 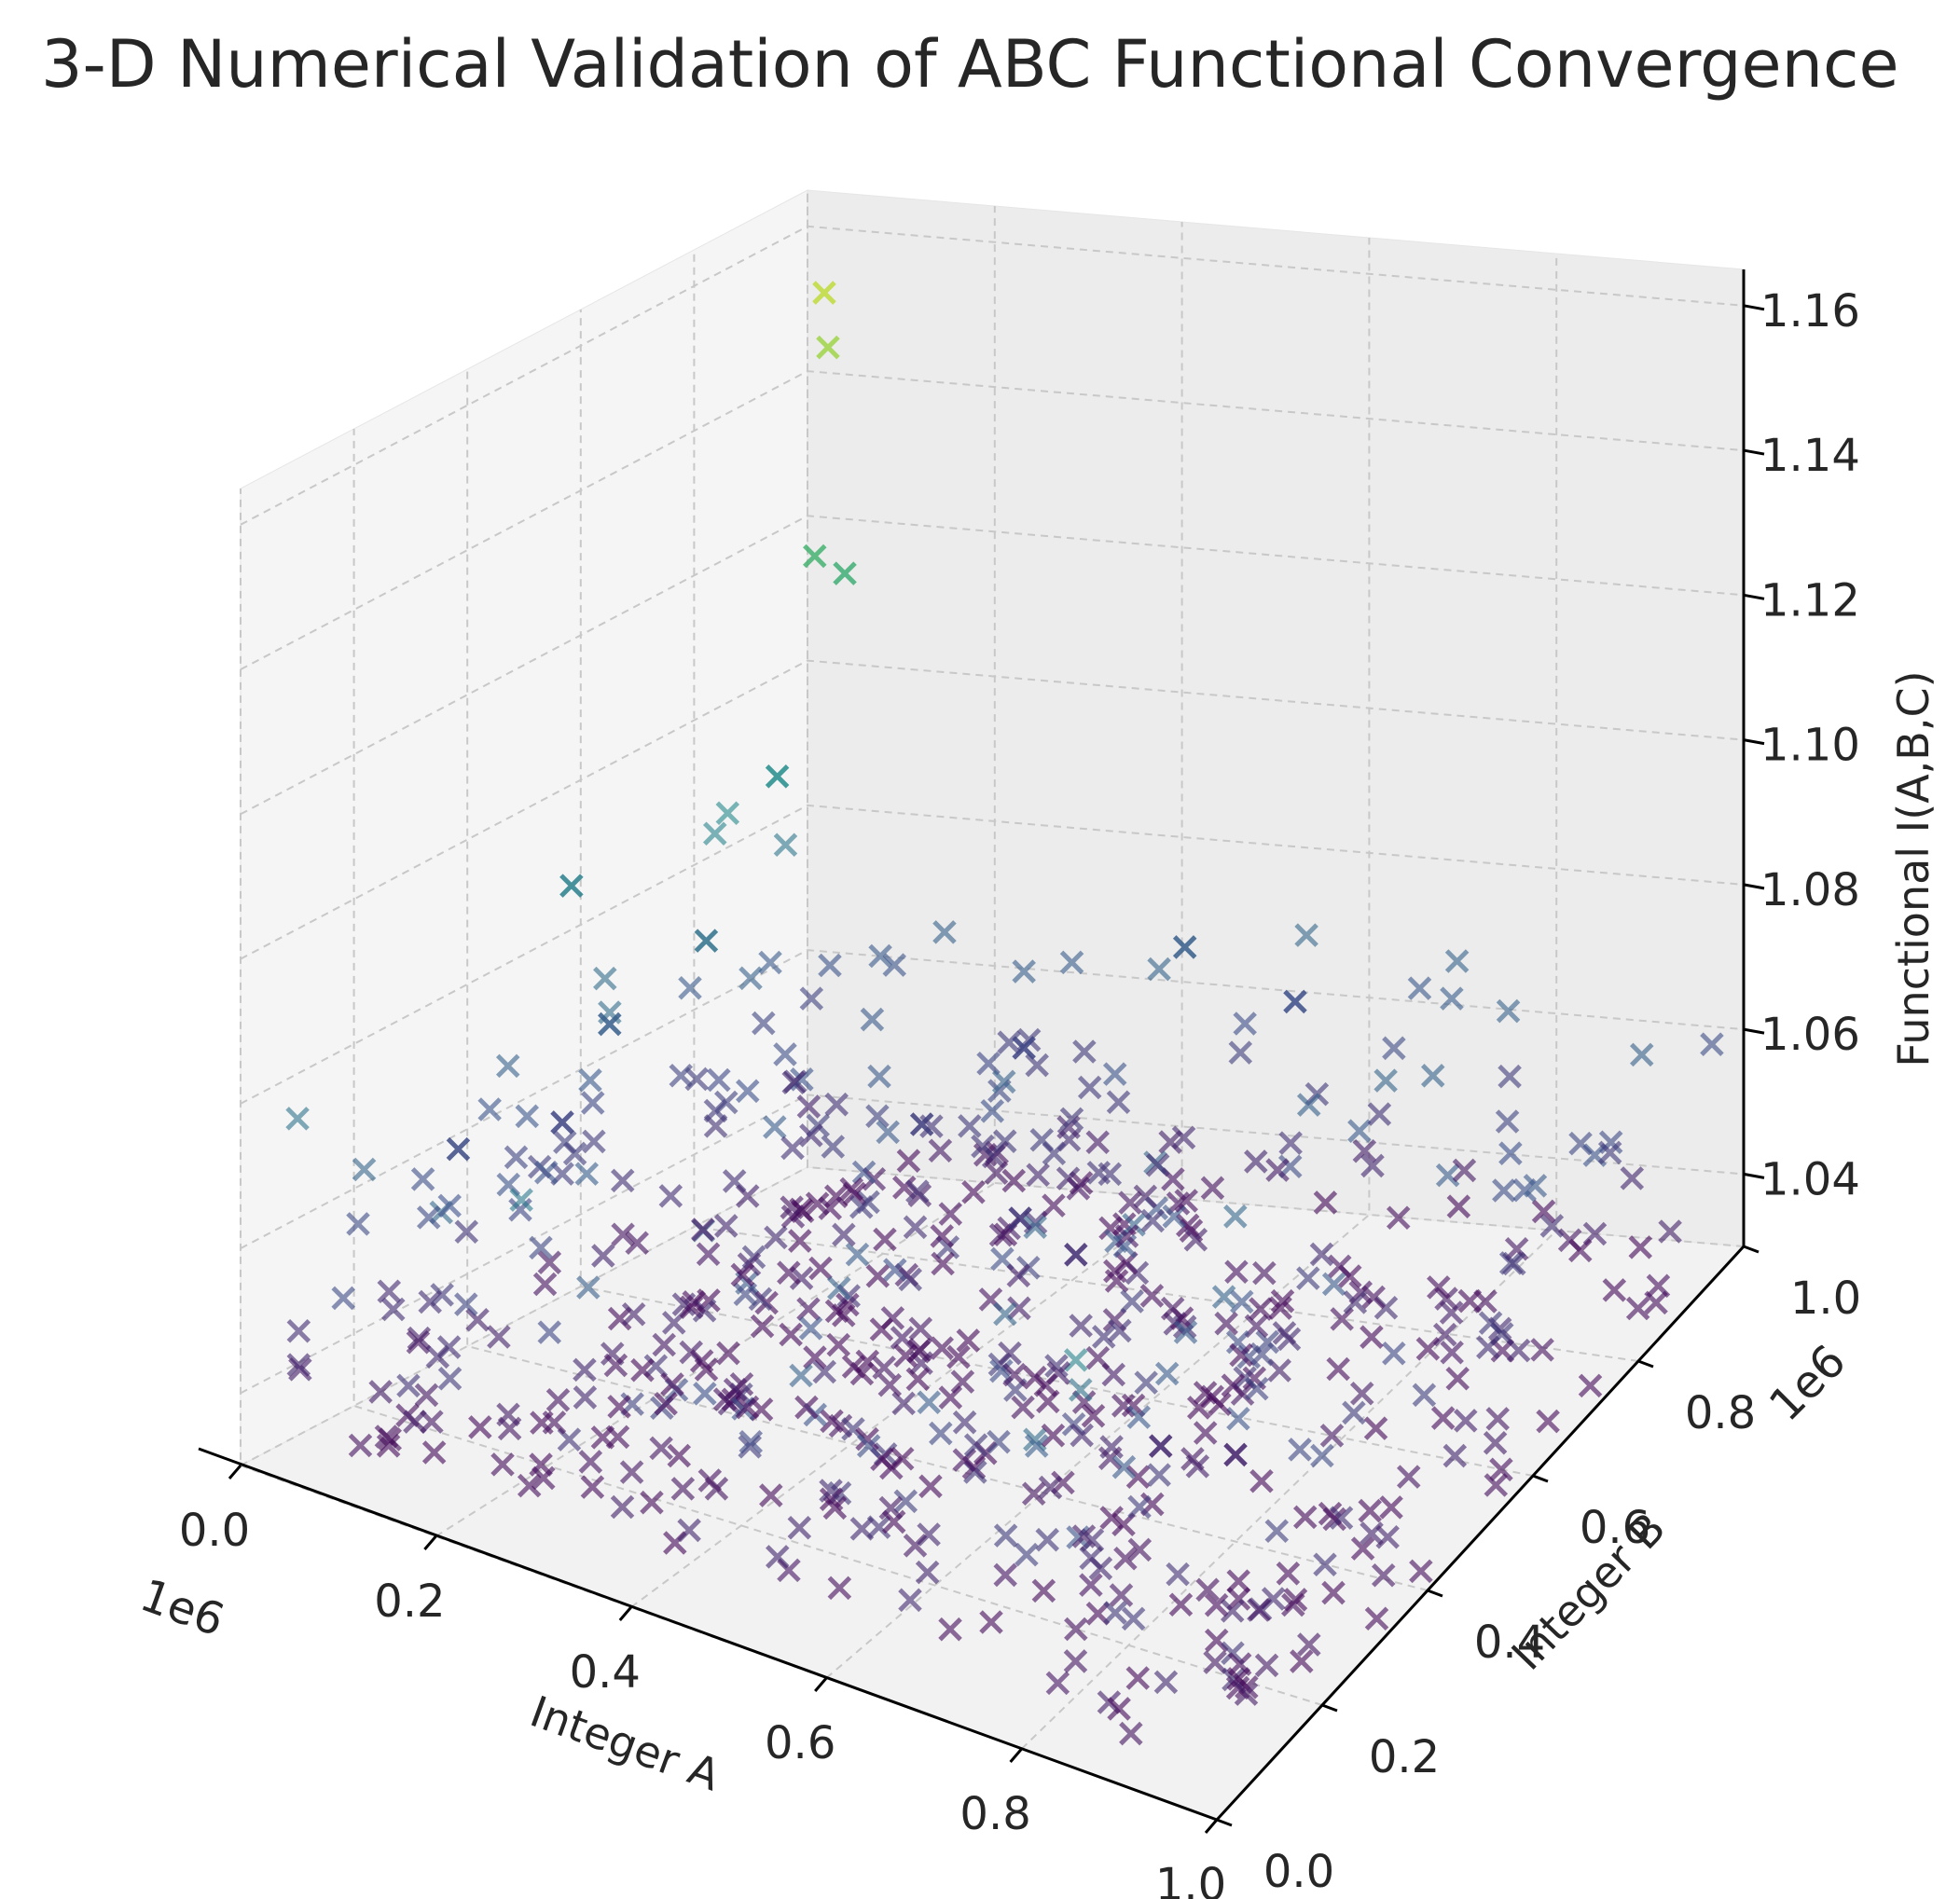 What do you see at coordinates (1810, 890) in the screenshot?
I see `z-tick-label: 1.08` at bounding box center [1810, 890].